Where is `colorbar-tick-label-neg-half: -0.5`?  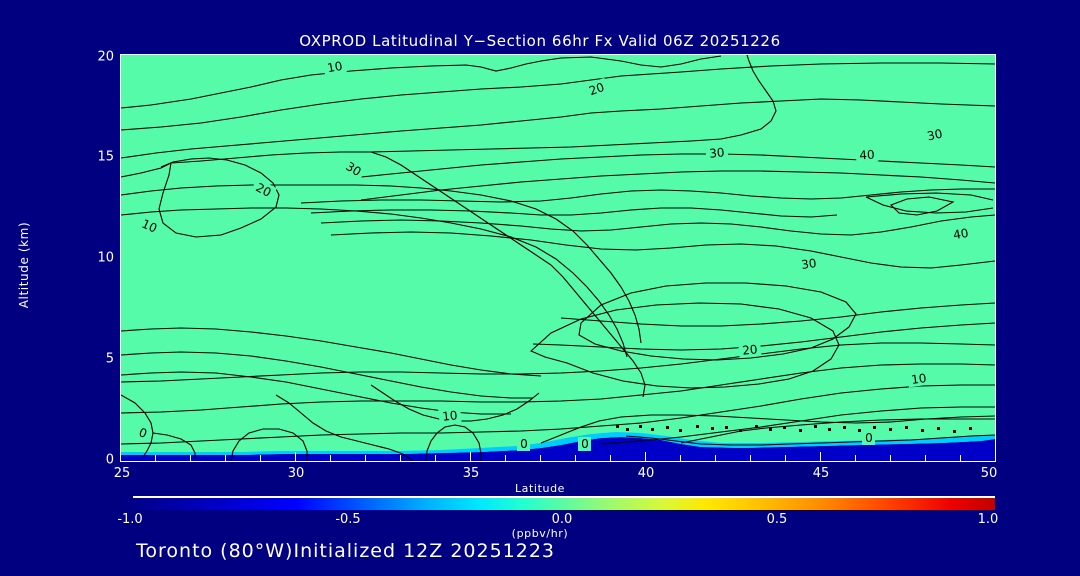
colorbar-tick-label-neg-half: -0.5 is located at coordinates (348, 519).